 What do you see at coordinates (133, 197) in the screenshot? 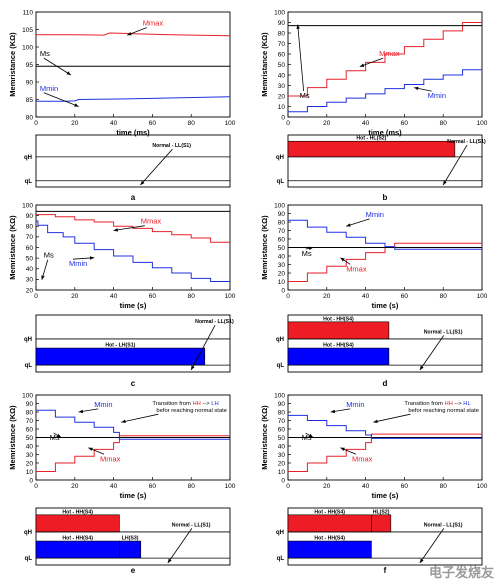
I see `panel-label: a` at bounding box center [133, 197].